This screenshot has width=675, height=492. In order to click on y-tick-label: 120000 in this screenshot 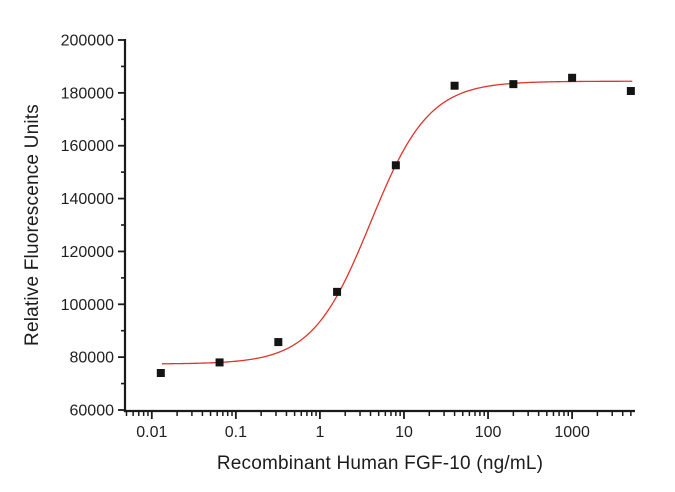, I will do `click(87, 252)`.